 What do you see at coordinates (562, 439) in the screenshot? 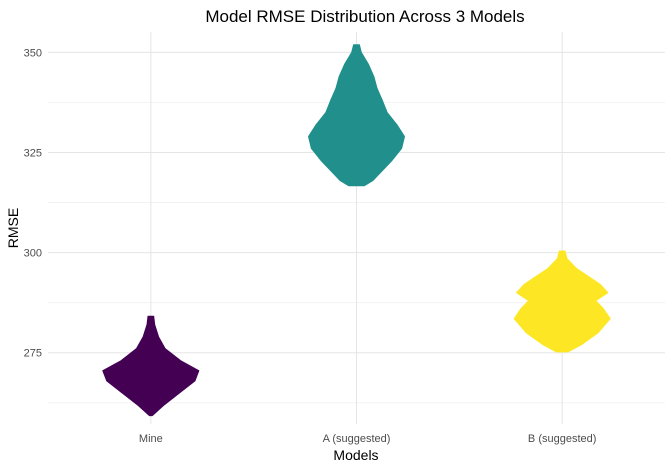
I see `x-tick-label: B (suggested)` at bounding box center [562, 439].